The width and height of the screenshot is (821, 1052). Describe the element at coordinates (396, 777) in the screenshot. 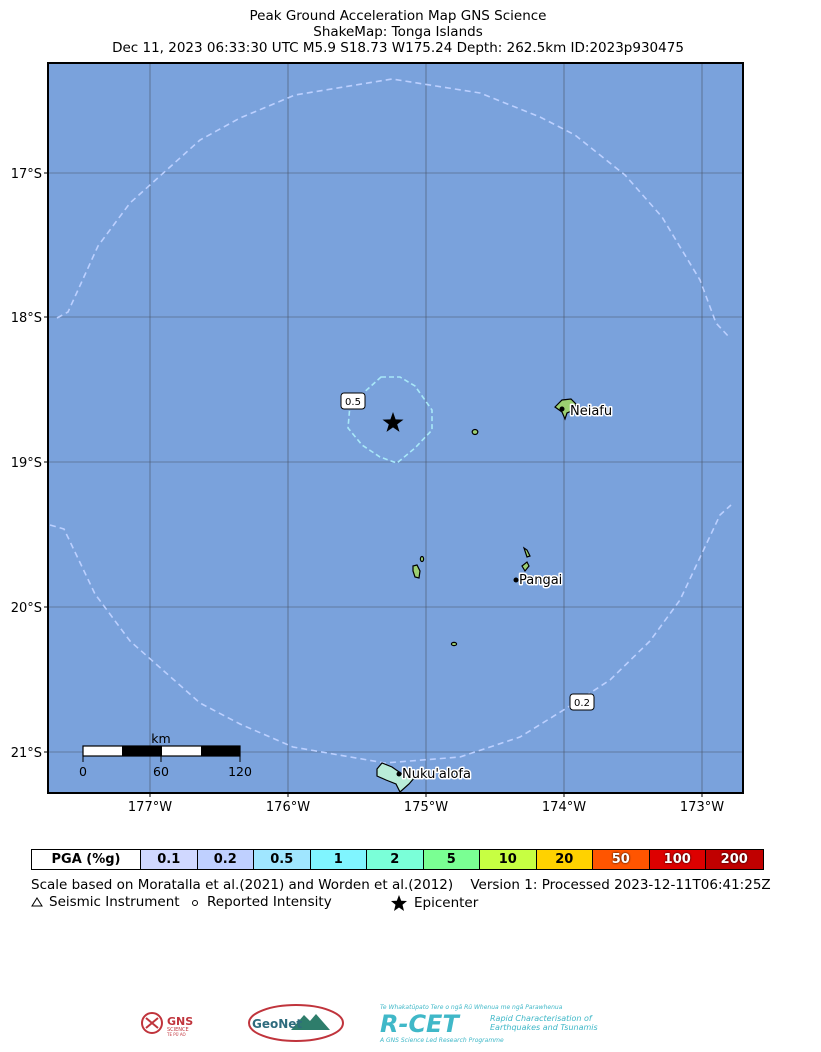

I see `tongatapu-island` at that location.